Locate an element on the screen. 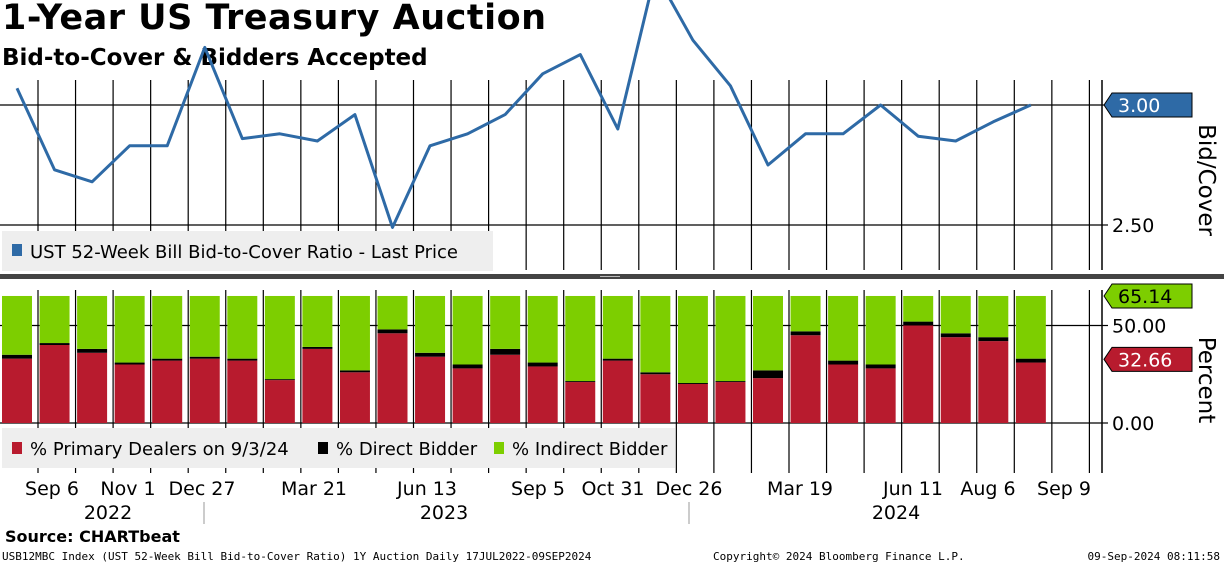 The width and height of the screenshot is (1224, 566). copyright: Copyright© 2024 Bloomberg Finance L.P. is located at coordinates (839, 556).